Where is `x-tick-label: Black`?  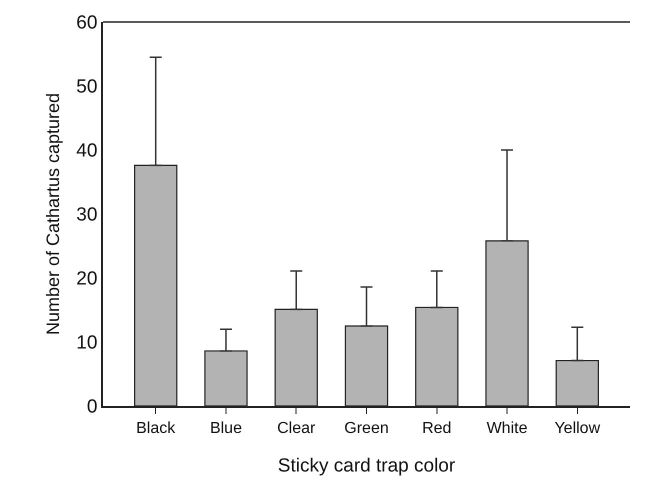
x-tick-label: Black is located at coordinates (156, 428).